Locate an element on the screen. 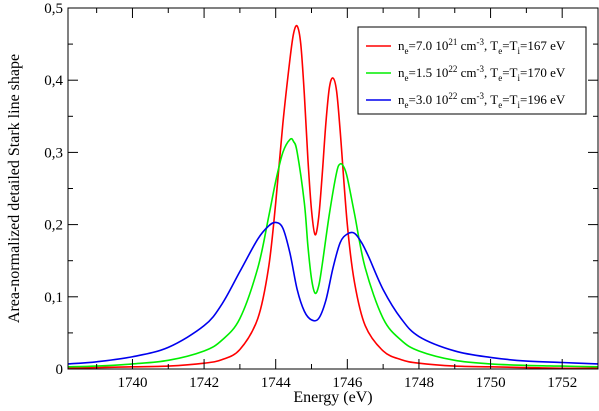 Image resolution: width=599 pixels, height=411 pixels. legend-entry-3: ne=3.0 1022 cm-3, Te=Ti=196 eV is located at coordinates (482, 100).